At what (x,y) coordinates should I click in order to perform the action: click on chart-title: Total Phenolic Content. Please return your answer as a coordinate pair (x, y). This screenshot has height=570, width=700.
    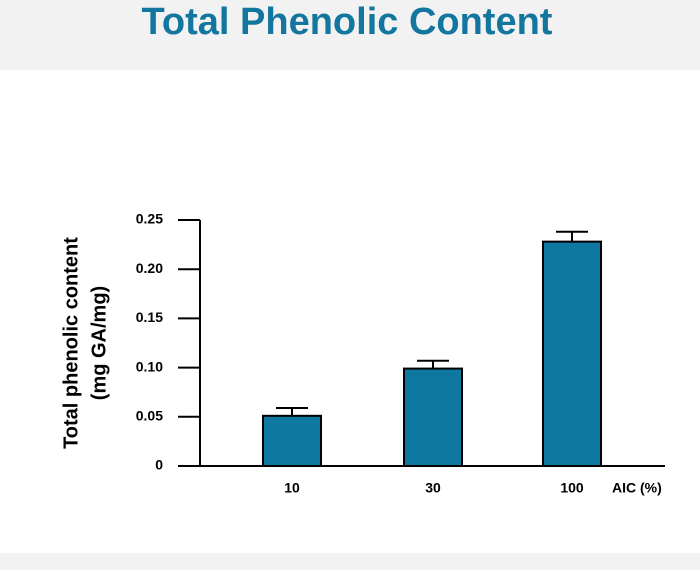
    Looking at the image, I should click on (347, 22).